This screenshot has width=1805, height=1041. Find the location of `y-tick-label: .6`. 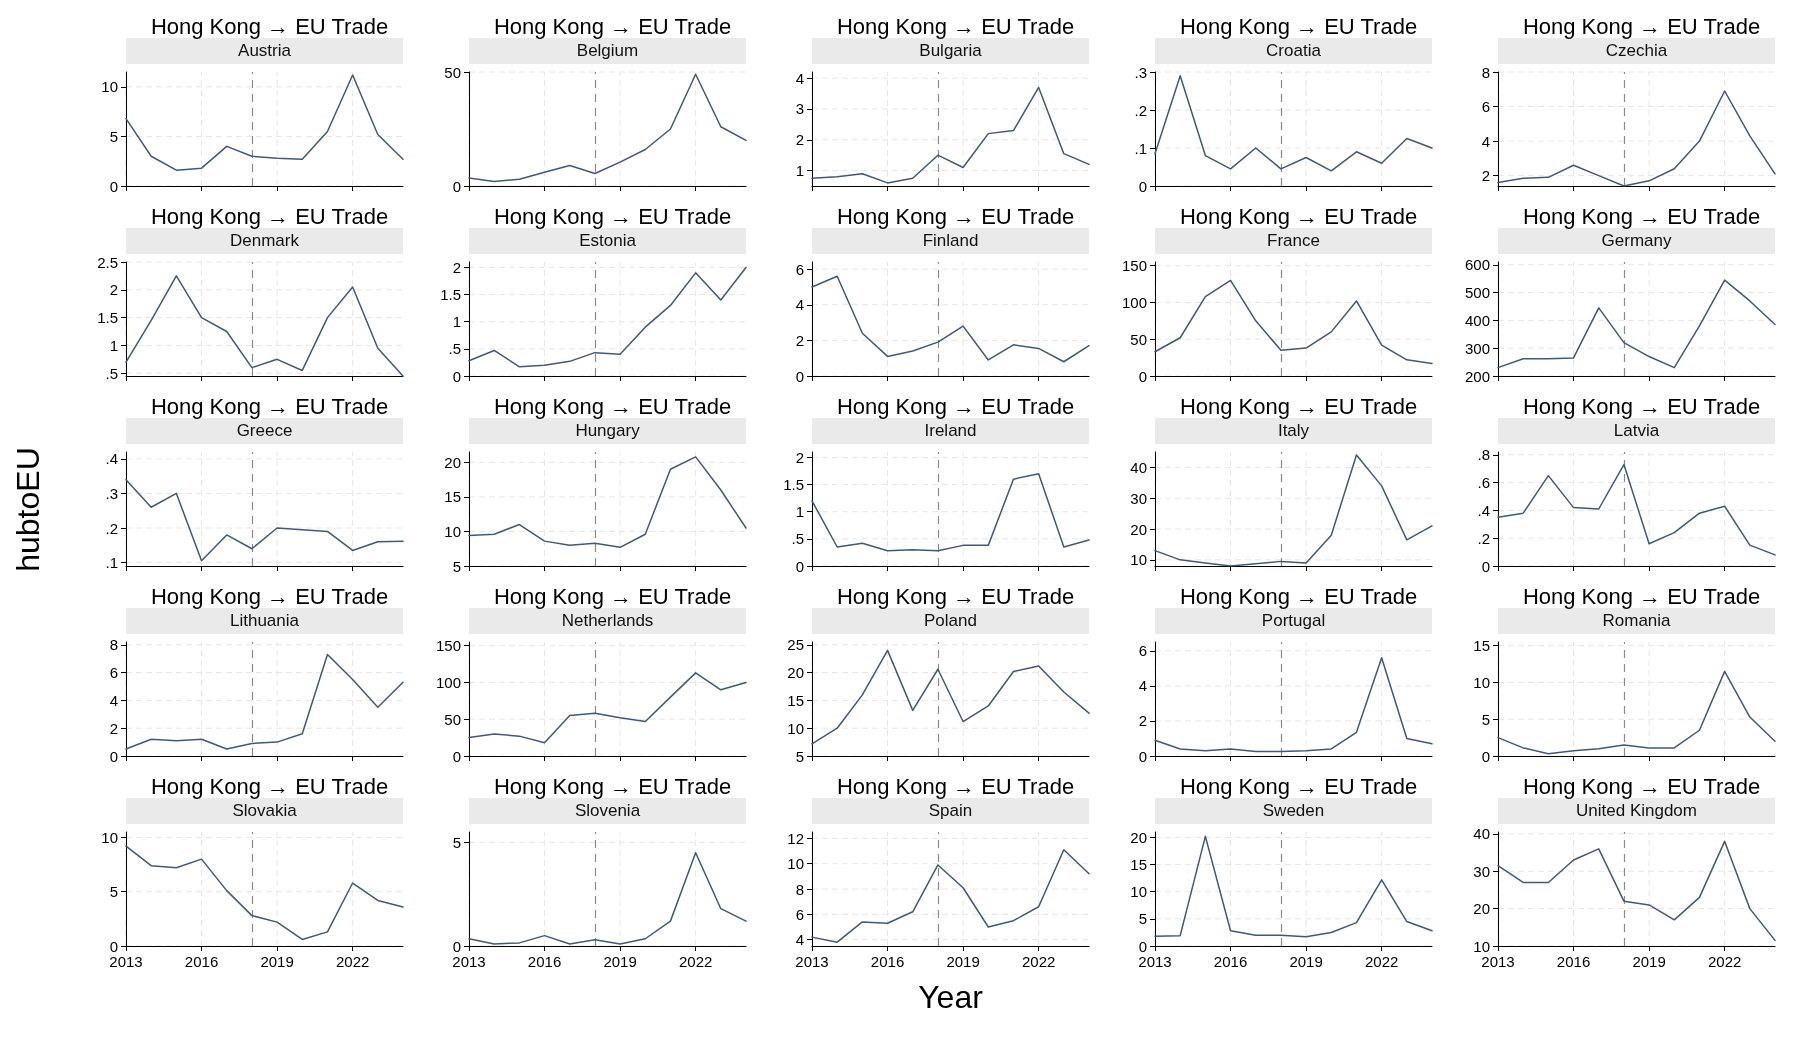

y-tick-label: .6 is located at coordinates (1483, 483).